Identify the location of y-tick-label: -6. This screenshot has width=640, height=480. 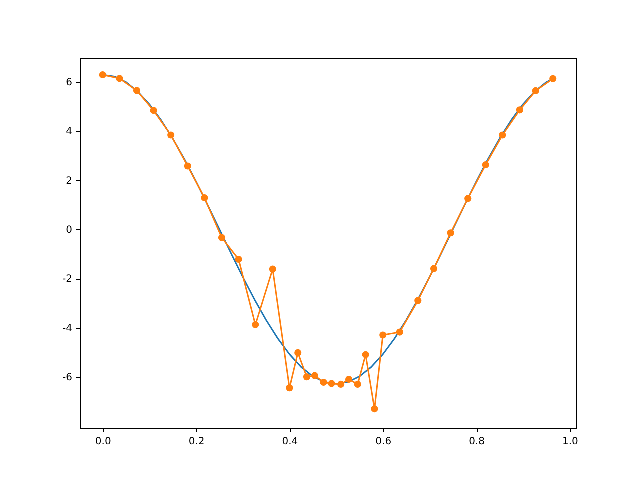
(67, 378).